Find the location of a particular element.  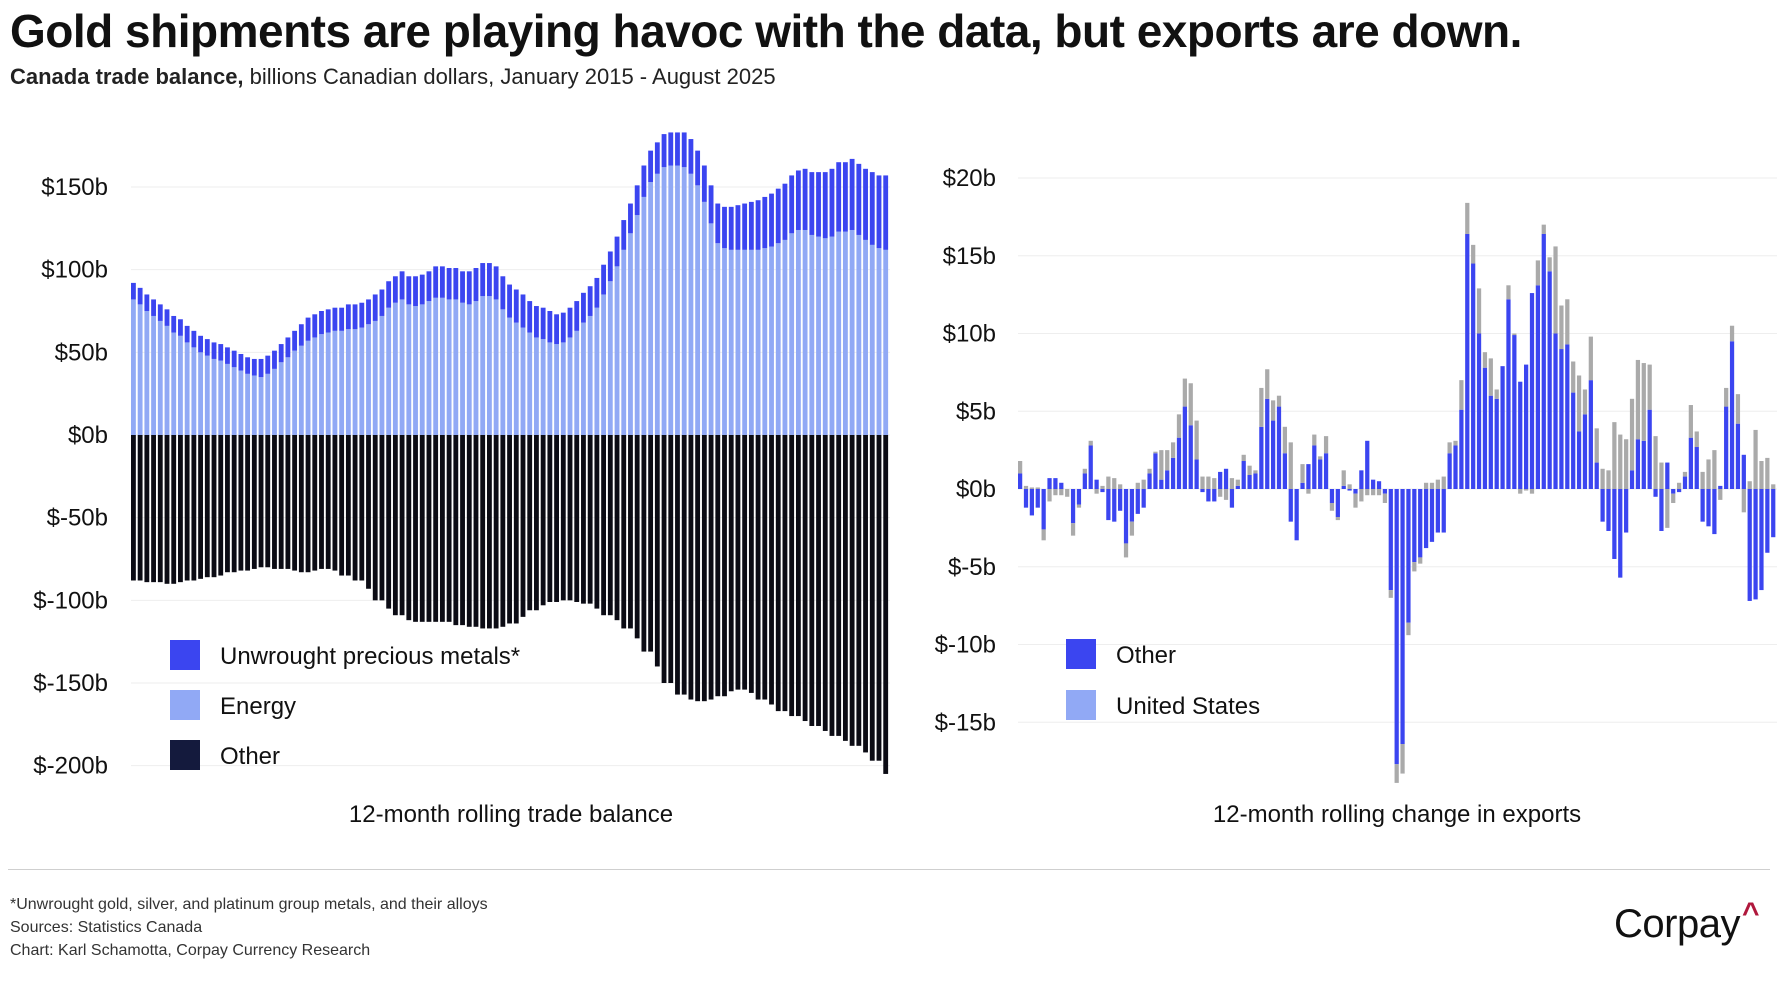

left-y-tick-label: $-50b is located at coordinates (77, 518).